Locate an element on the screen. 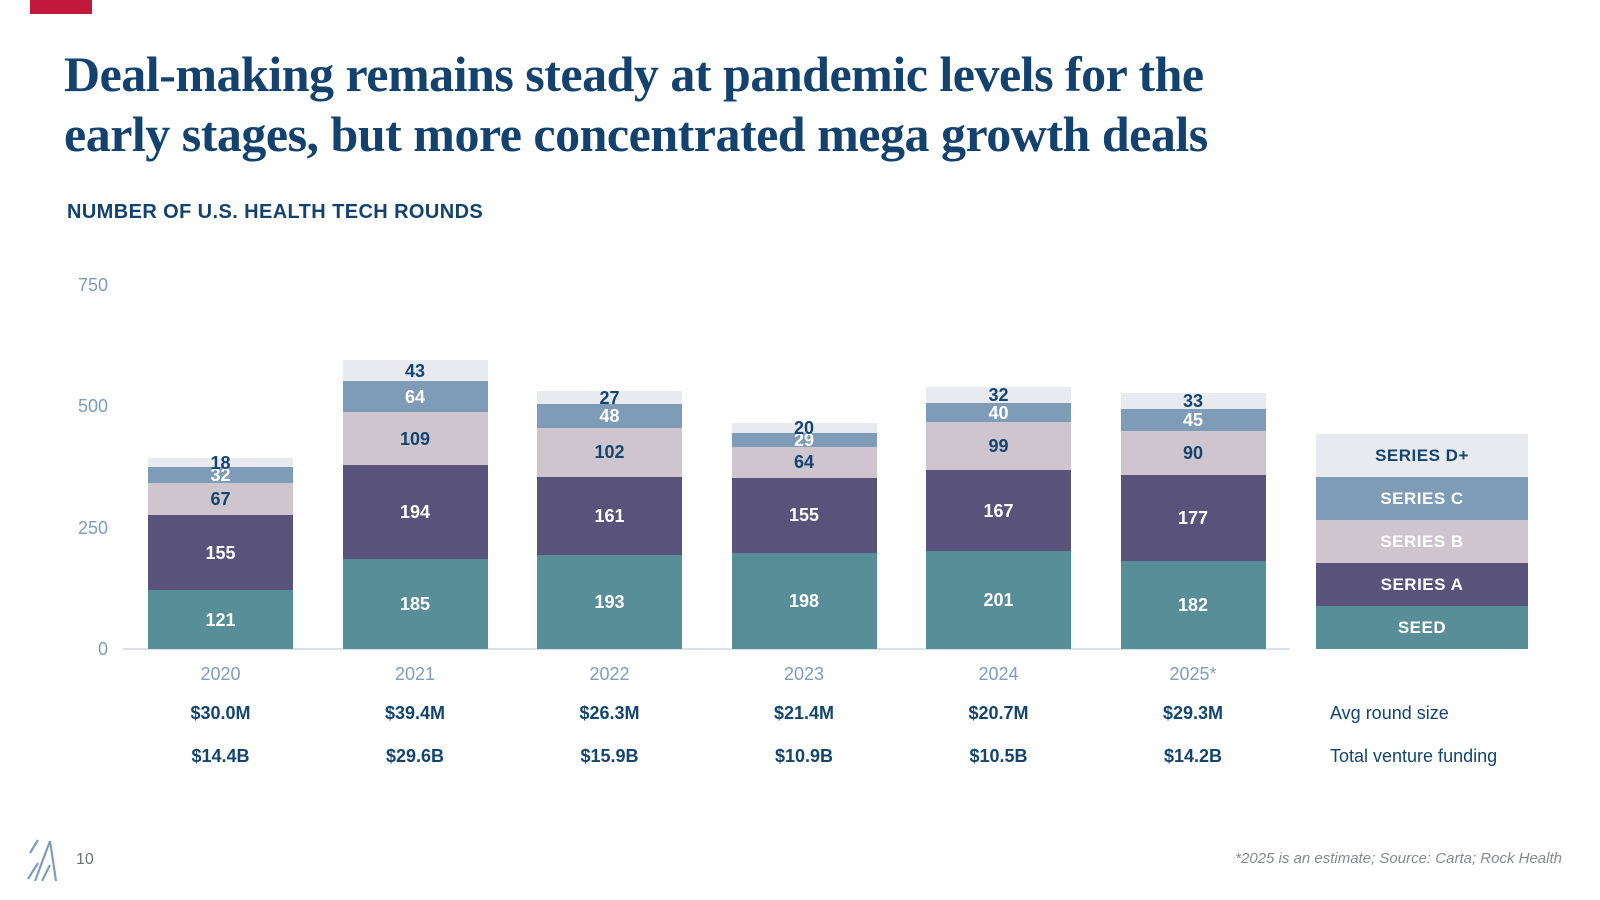 The width and height of the screenshot is (1600, 900). bar-segment-series-b-2023: 64 is located at coordinates (804, 462).